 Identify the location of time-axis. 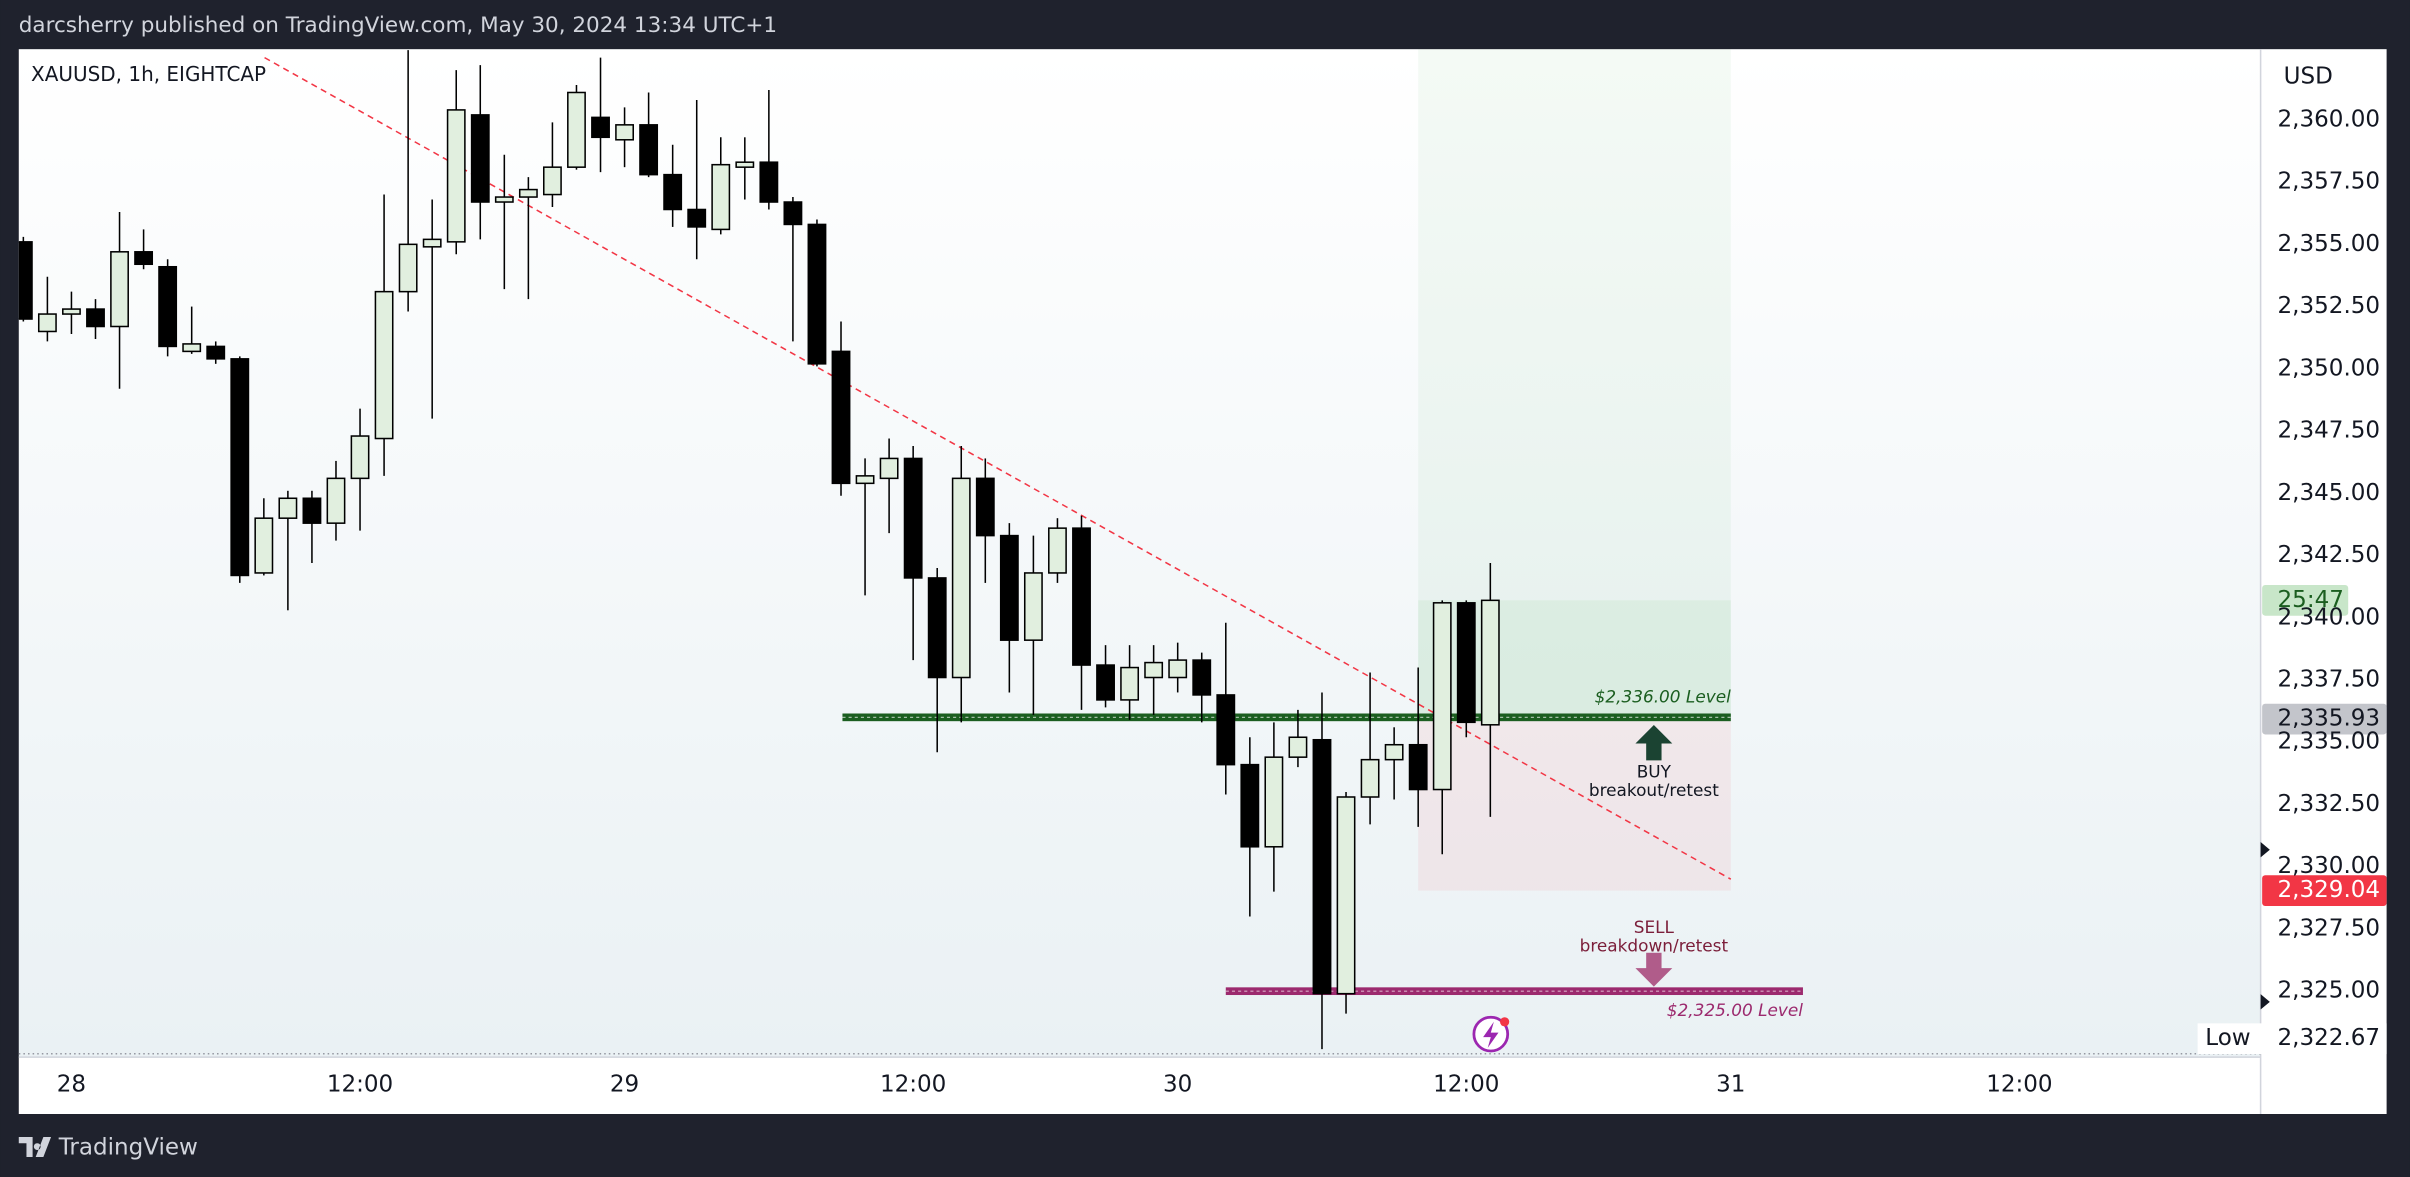
(1139, 1086).